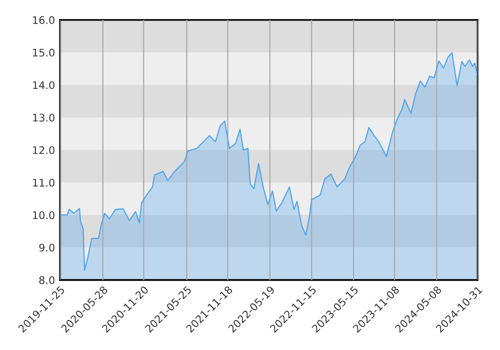  What do you see at coordinates (43, 20) in the screenshot?
I see `y-tick-label: 16.0` at bounding box center [43, 20].